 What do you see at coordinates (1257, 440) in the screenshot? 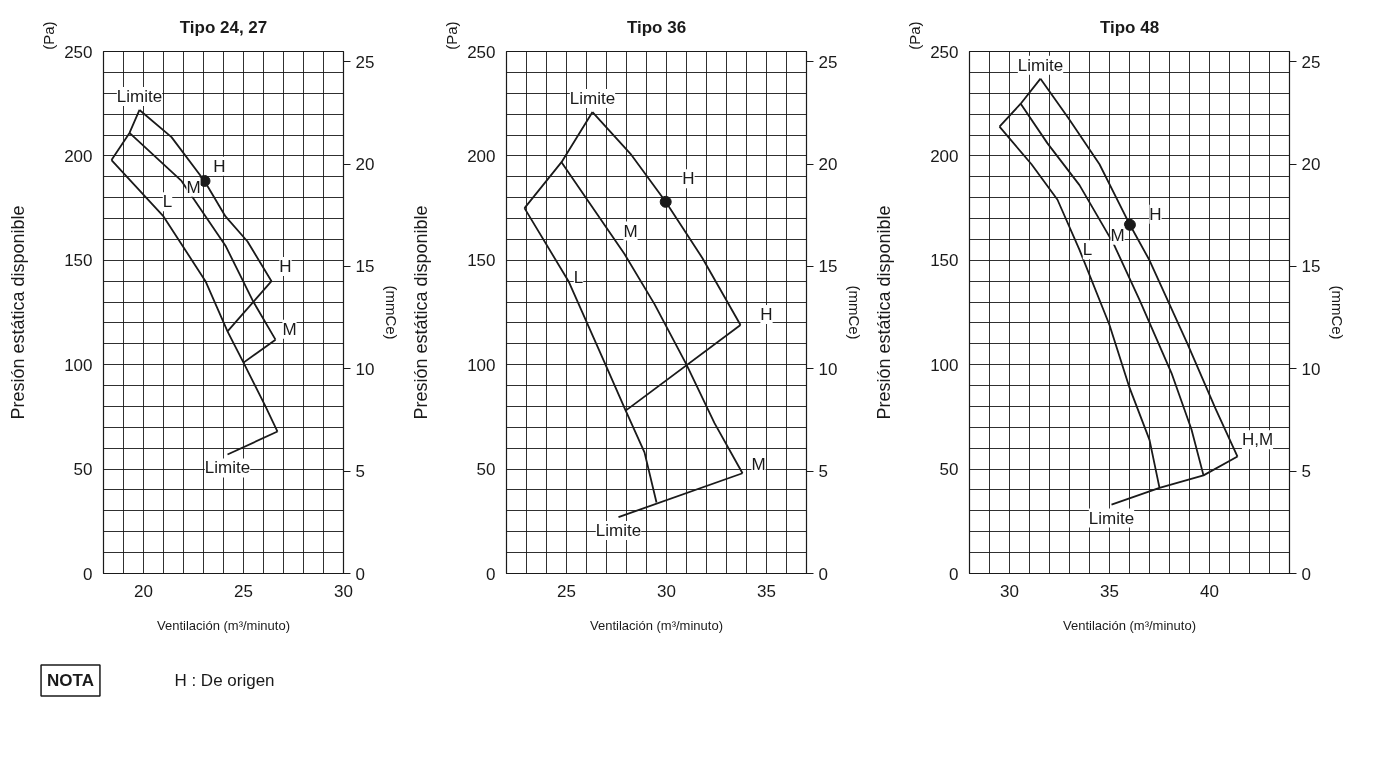
I see `annotation: H,M` at bounding box center [1257, 440].